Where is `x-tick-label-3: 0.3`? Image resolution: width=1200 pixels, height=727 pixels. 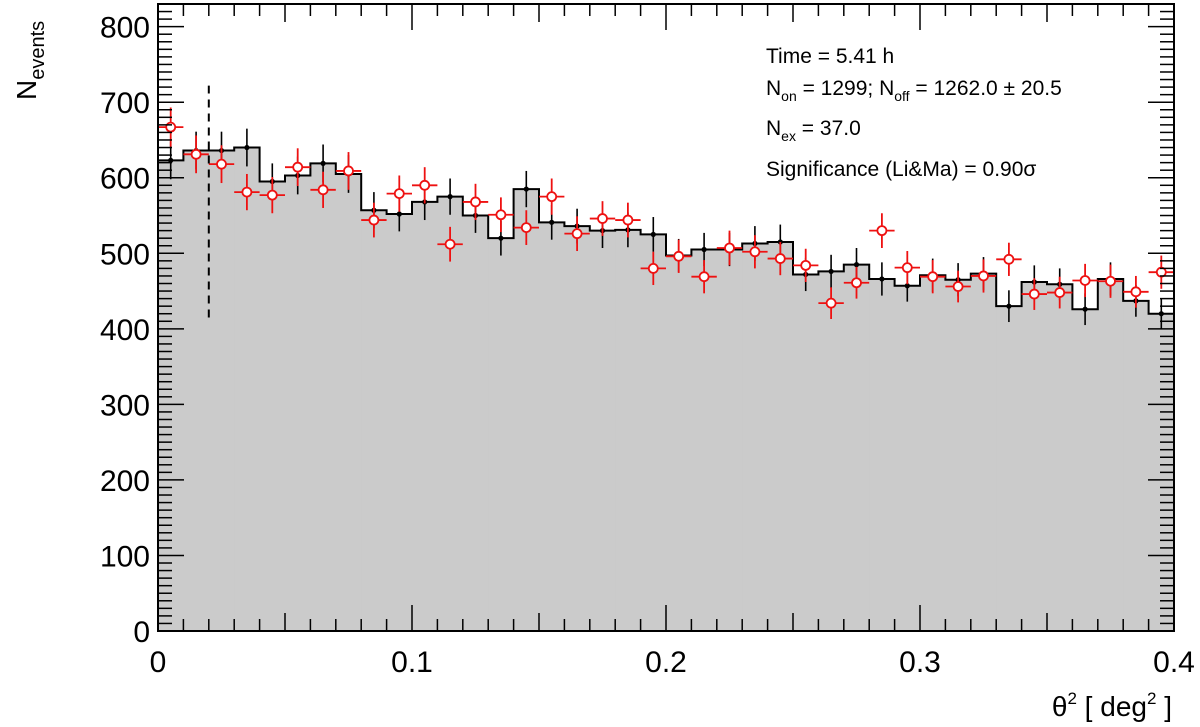
x-tick-label-3: 0.3 is located at coordinates (920, 662).